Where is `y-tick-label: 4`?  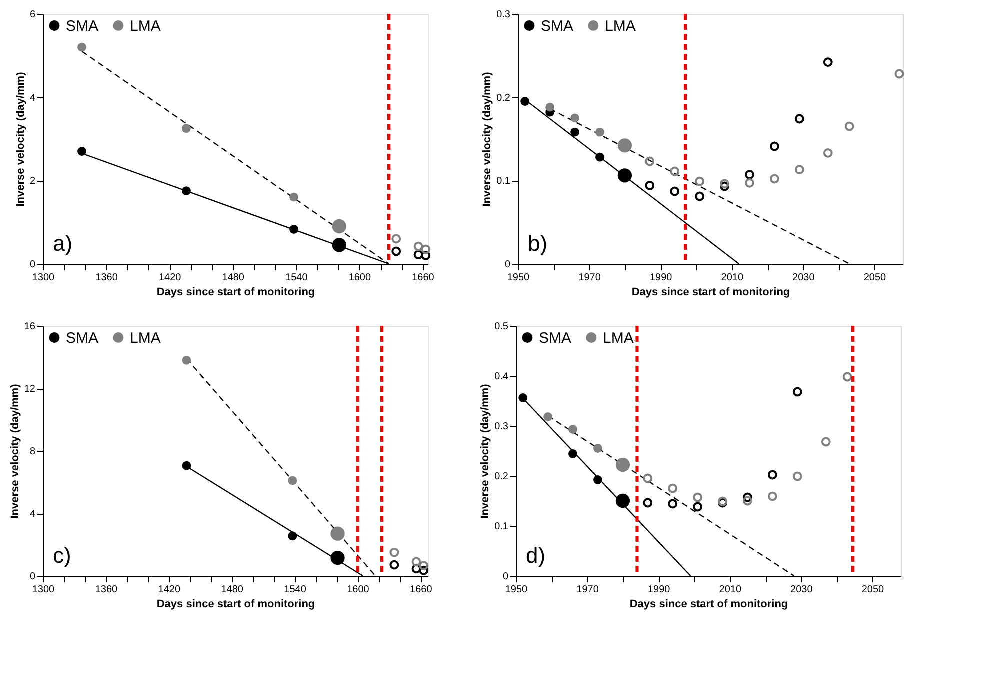 y-tick-label: 4 is located at coordinates (33, 98).